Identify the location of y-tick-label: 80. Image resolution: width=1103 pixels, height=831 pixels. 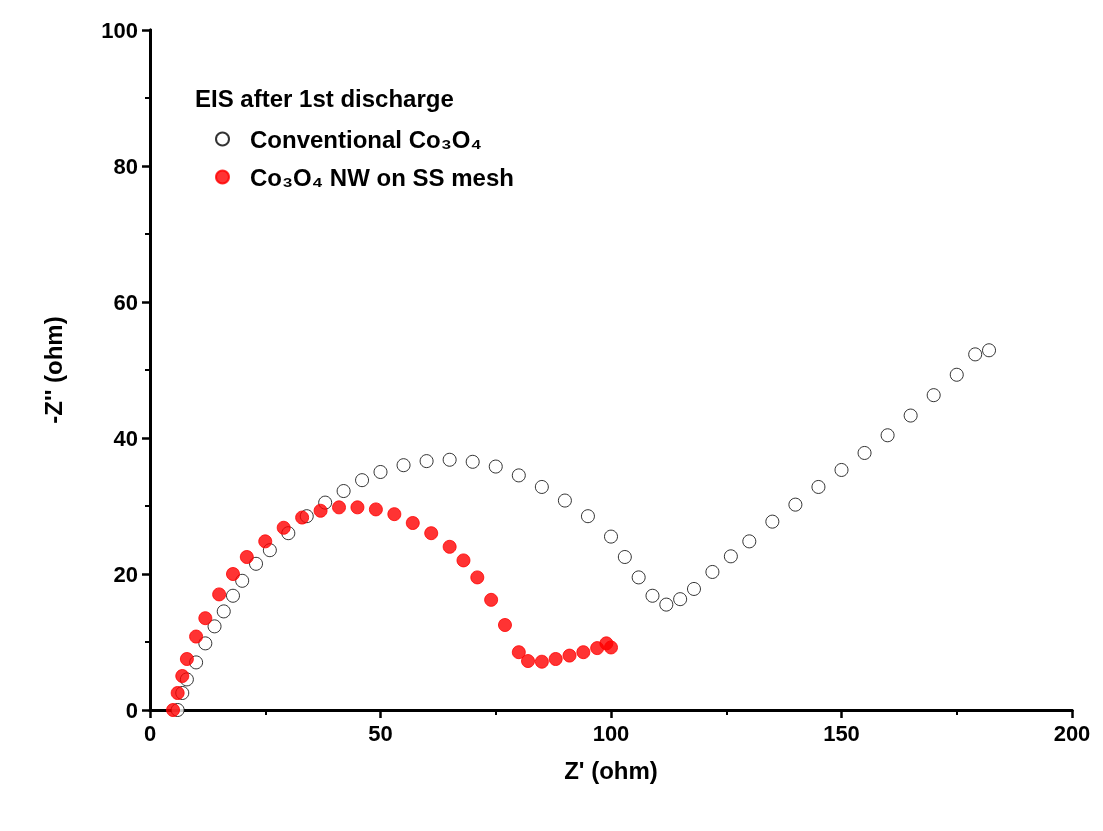
(125, 166).